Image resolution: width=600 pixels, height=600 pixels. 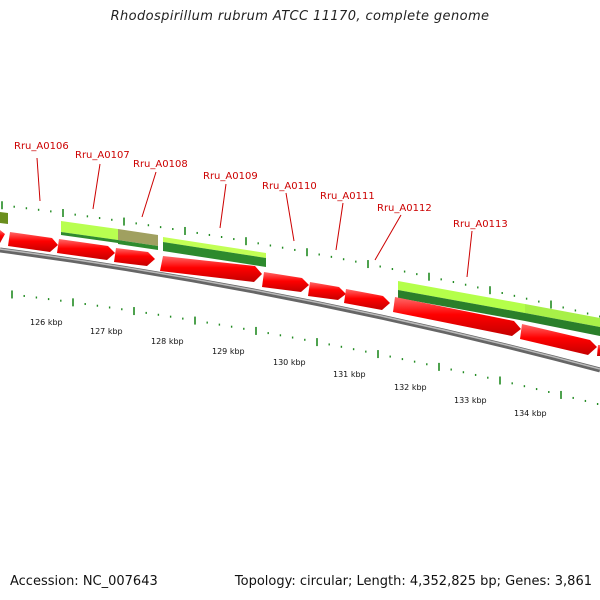 I want to click on scale-label: 131 kbp, so click(x=349, y=374).